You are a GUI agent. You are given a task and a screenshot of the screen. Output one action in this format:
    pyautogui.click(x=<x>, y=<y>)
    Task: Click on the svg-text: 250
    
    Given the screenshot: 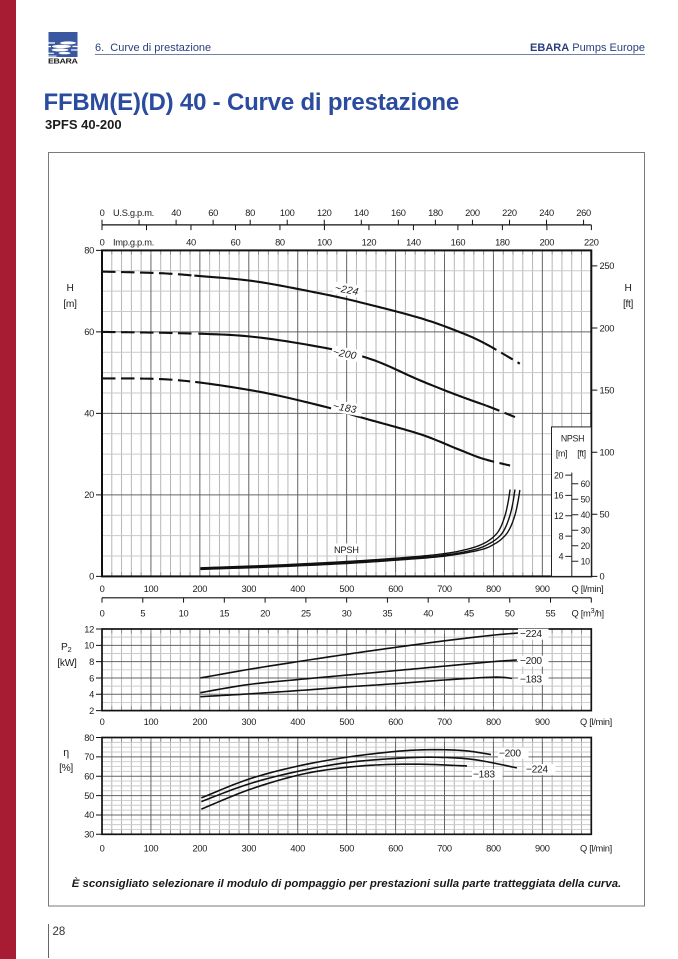 What is the action you would take?
    pyautogui.click(x=607, y=266)
    